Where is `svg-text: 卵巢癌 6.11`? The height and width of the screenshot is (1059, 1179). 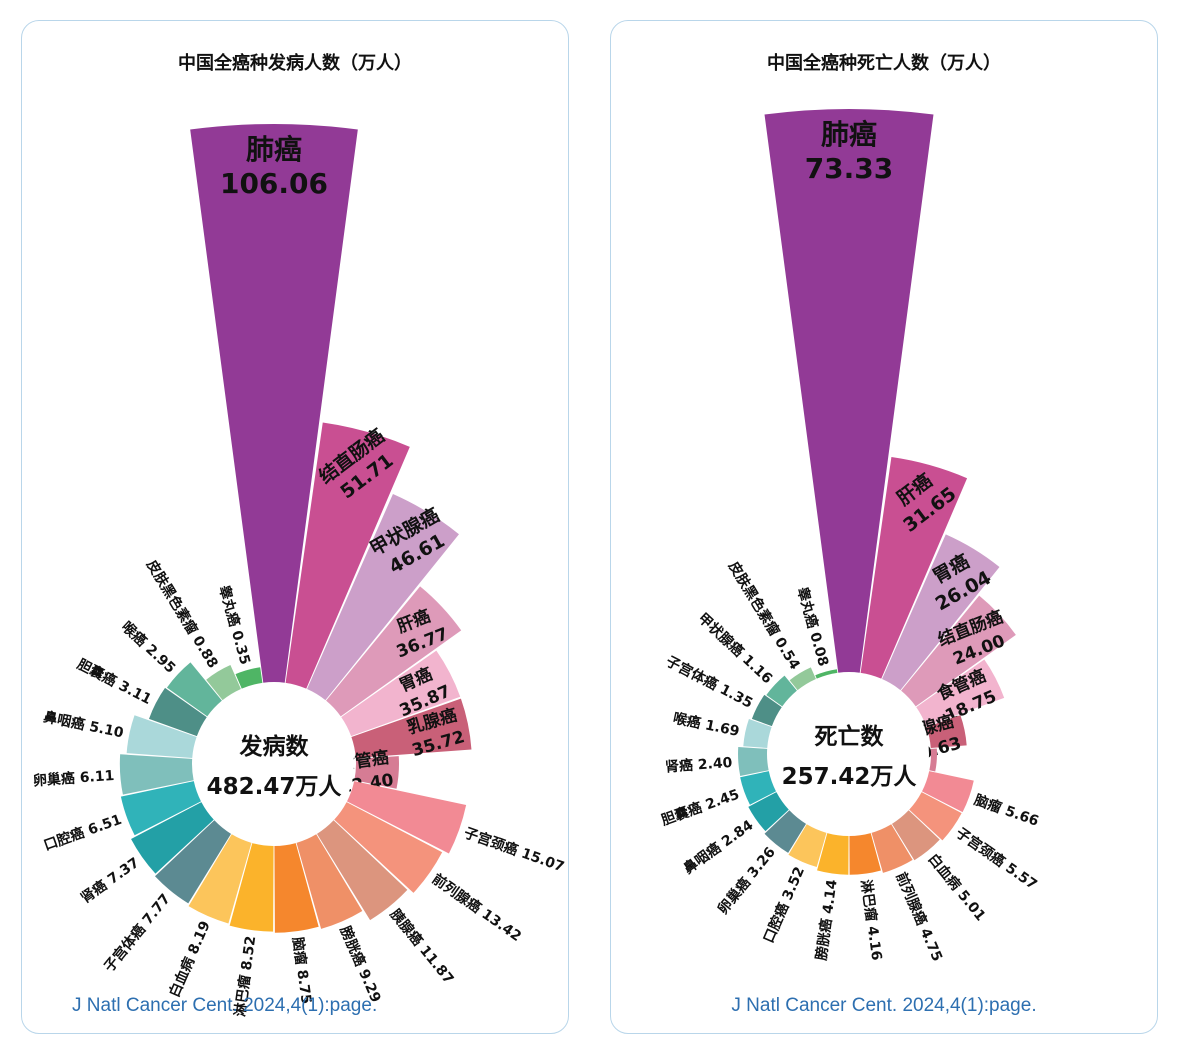 svg-text: 卵巢癌 6.11 is located at coordinates (73, 778).